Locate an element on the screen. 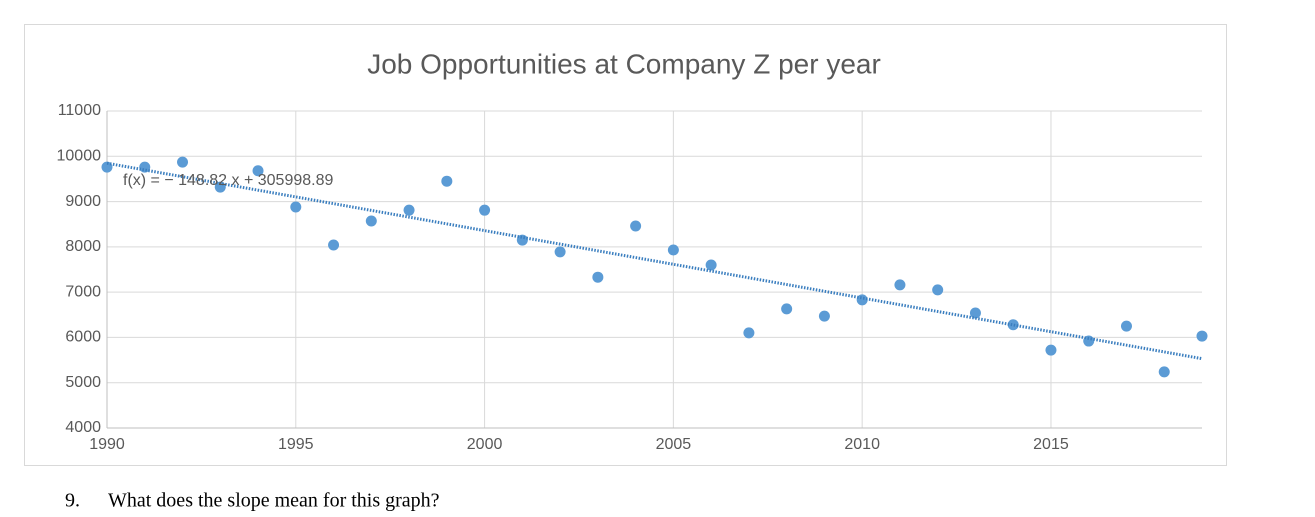  y-tick-label: 6000 is located at coordinates (83, 337).